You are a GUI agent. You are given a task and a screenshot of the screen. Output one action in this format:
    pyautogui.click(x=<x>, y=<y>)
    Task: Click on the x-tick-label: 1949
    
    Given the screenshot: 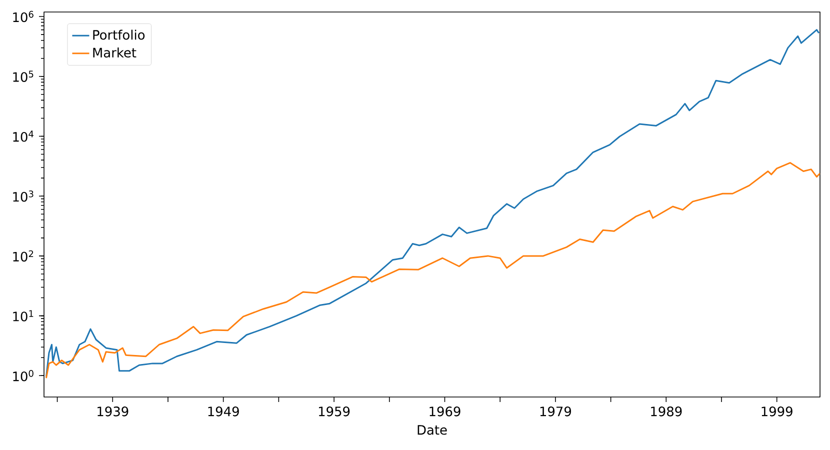 What is the action you would take?
    pyautogui.click(x=223, y=411)
    